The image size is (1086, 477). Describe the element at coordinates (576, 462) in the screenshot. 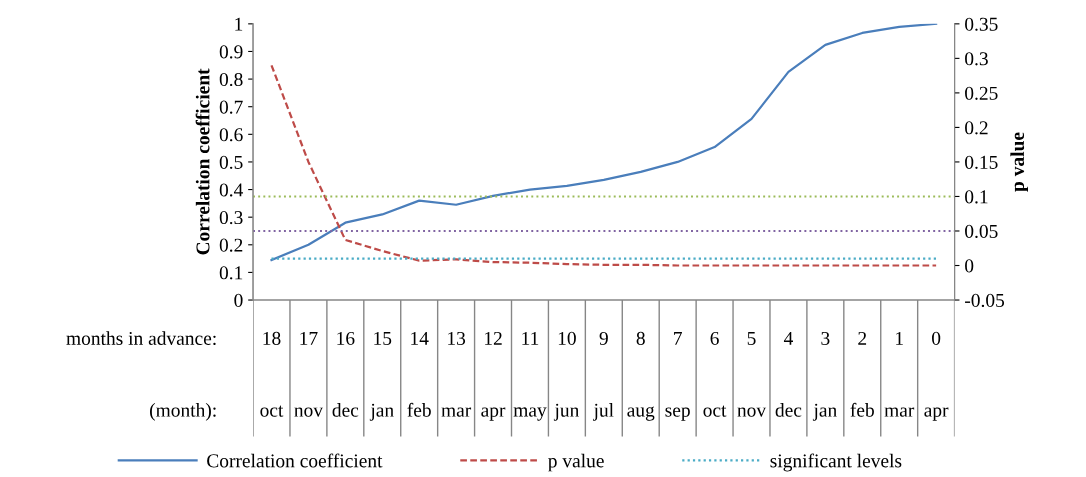

I see `legend-label: p value` at that location.